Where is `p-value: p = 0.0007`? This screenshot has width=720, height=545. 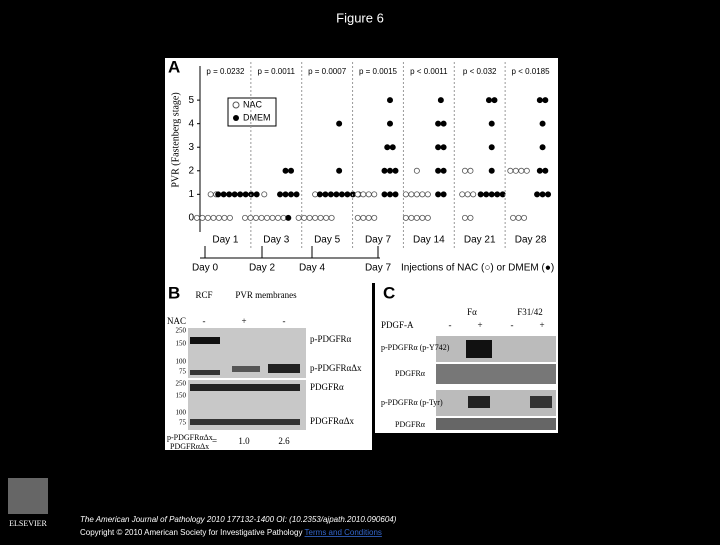
p-value: p = 0.0007 is located at coordinates (327, 71).